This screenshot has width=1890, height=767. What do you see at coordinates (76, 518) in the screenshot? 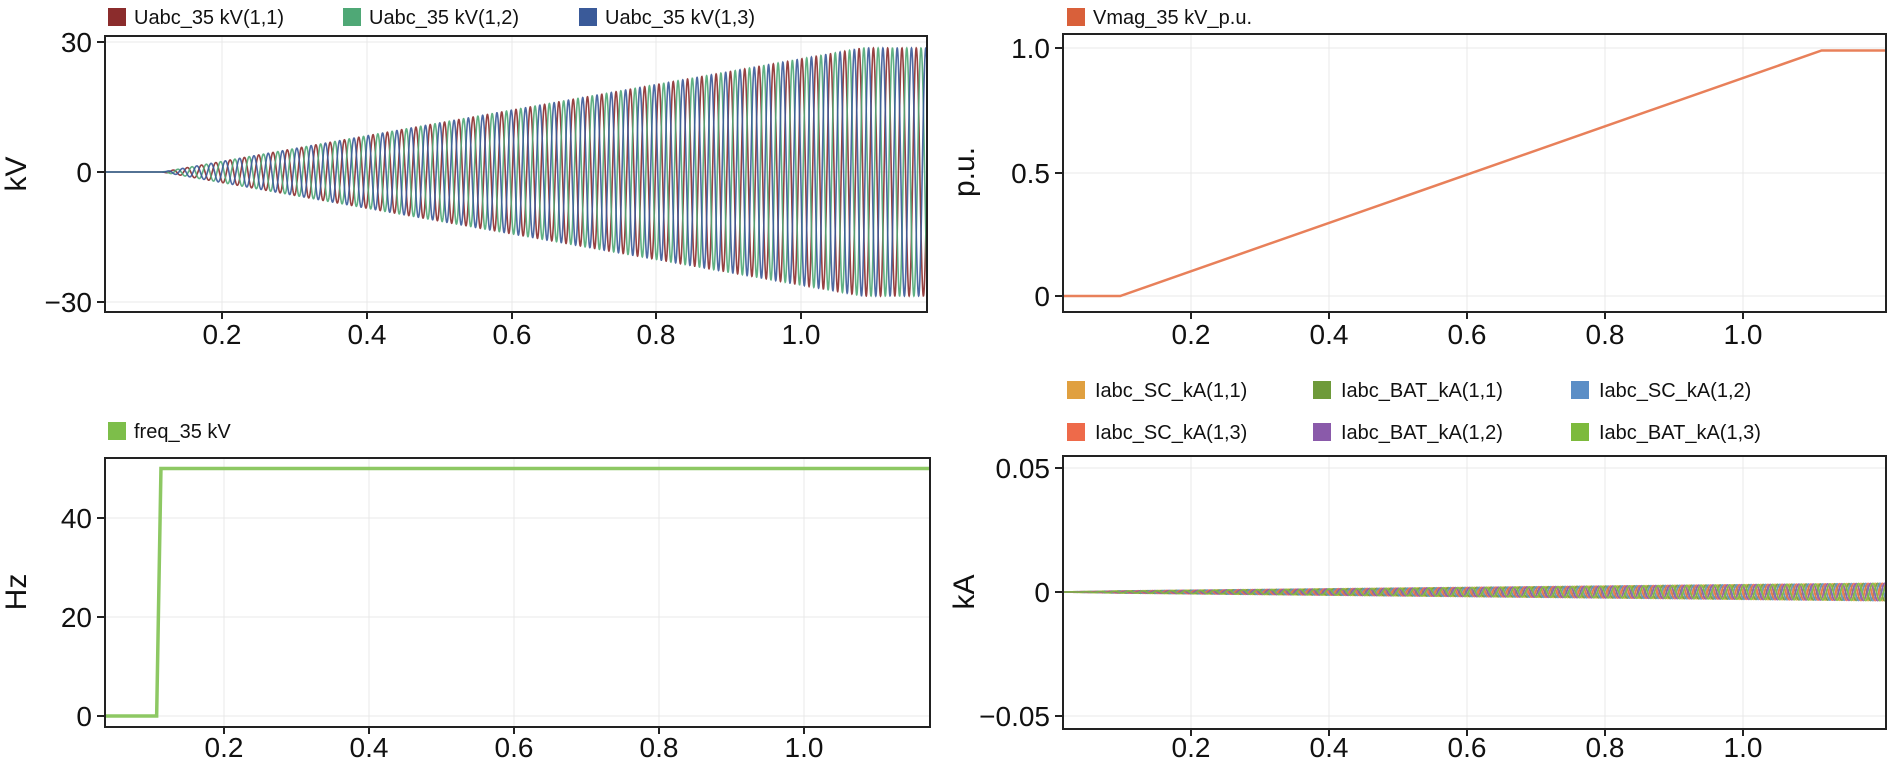
I see `freq-ytick-1: 40` at bounding box center [76, 518].